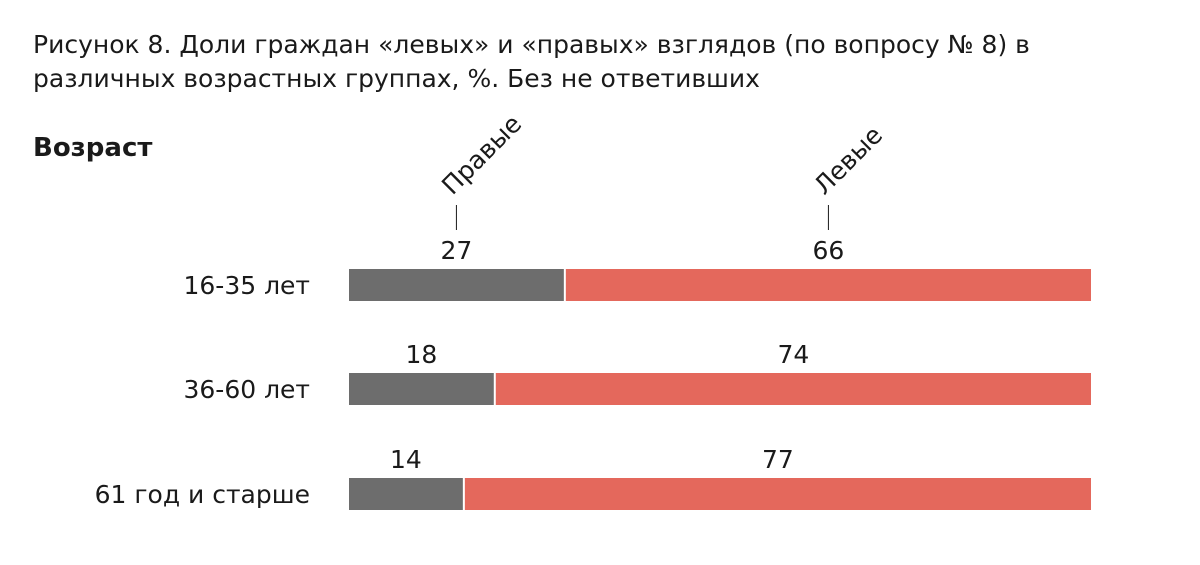  What do you see at coordinates (829, 250) in the screenshot?
I see `value-label: 66` at bounding box center [829, 250].